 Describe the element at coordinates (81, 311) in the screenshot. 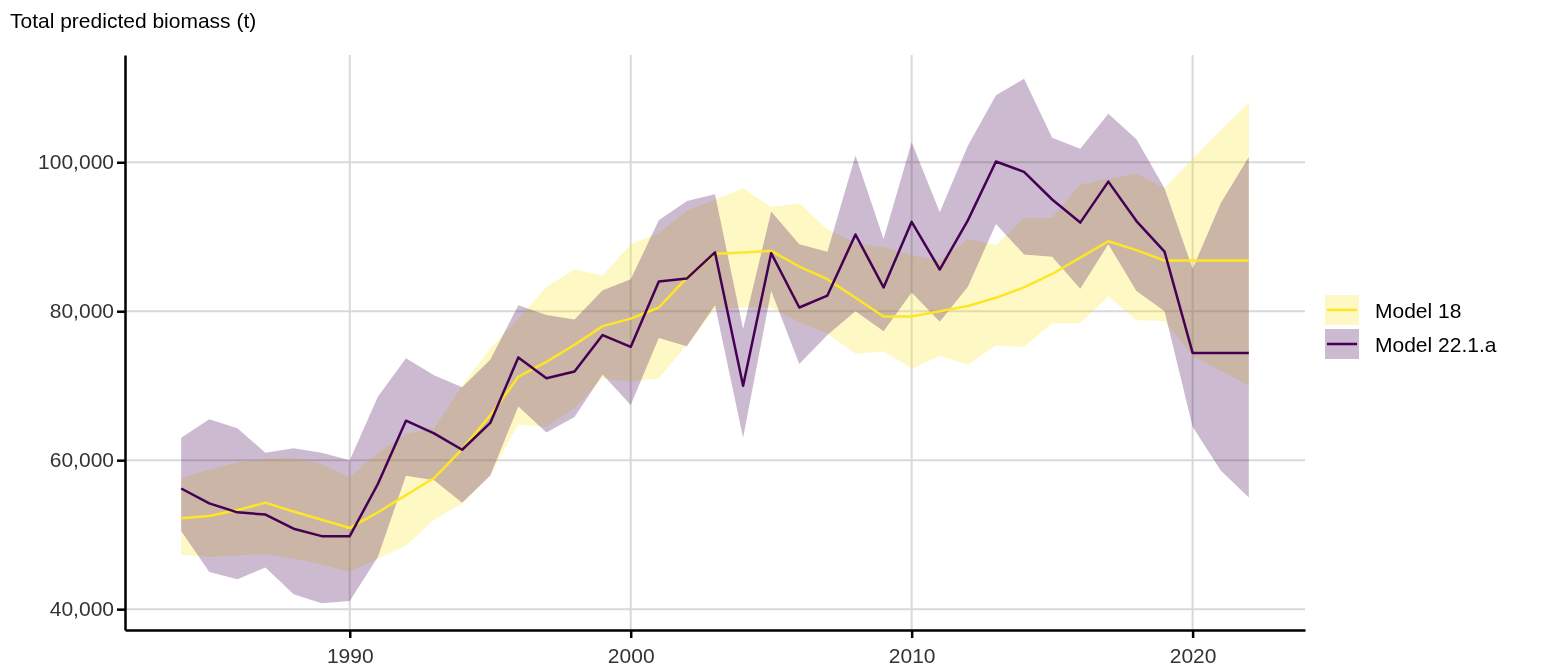

I see `y-tick-label: 80,000` at that location.